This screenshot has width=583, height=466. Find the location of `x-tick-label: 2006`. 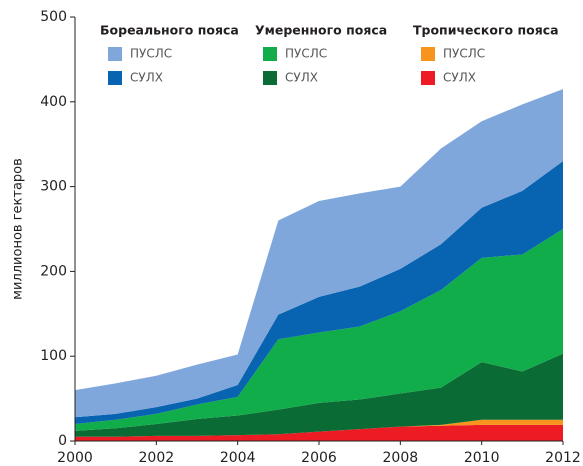

x-tick-label: 2006 is located at coordinates (319, 458).